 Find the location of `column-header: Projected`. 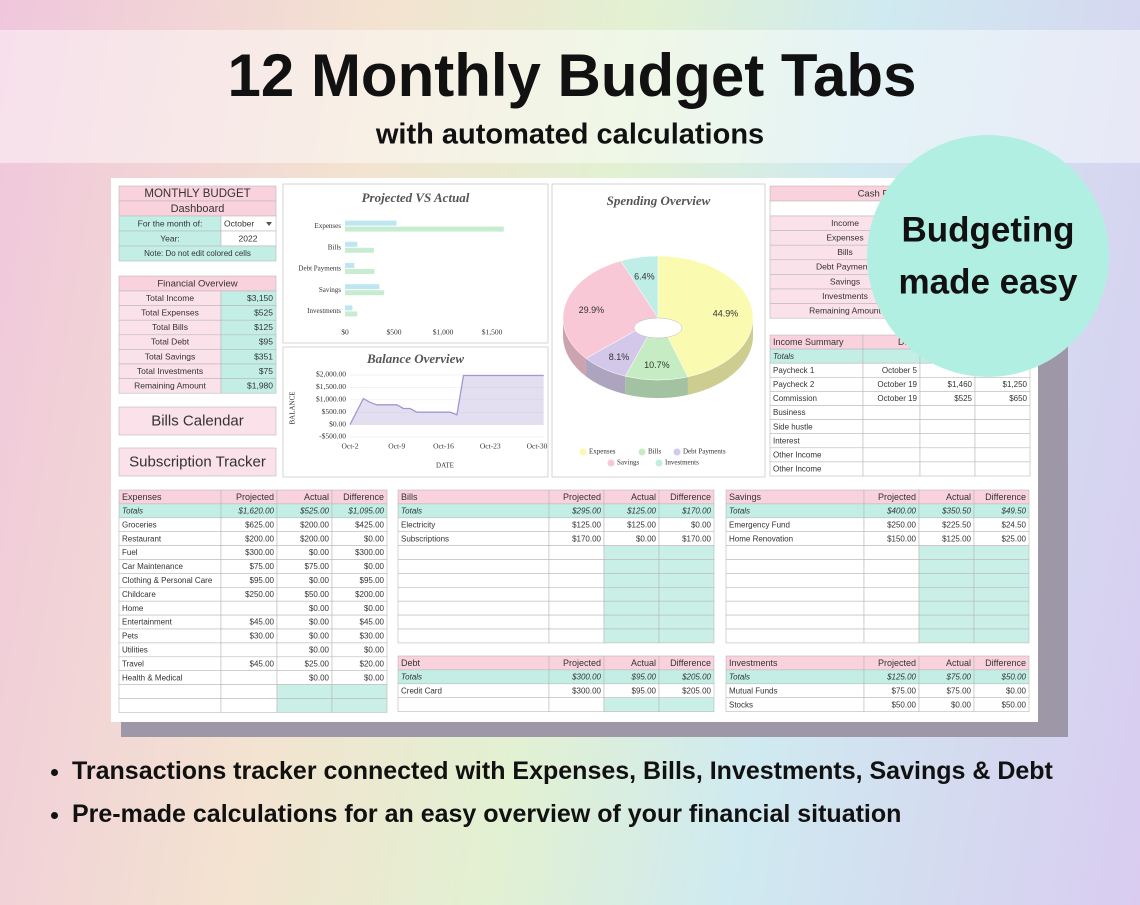

column-header: Projected is located at coordinates (897, 497).